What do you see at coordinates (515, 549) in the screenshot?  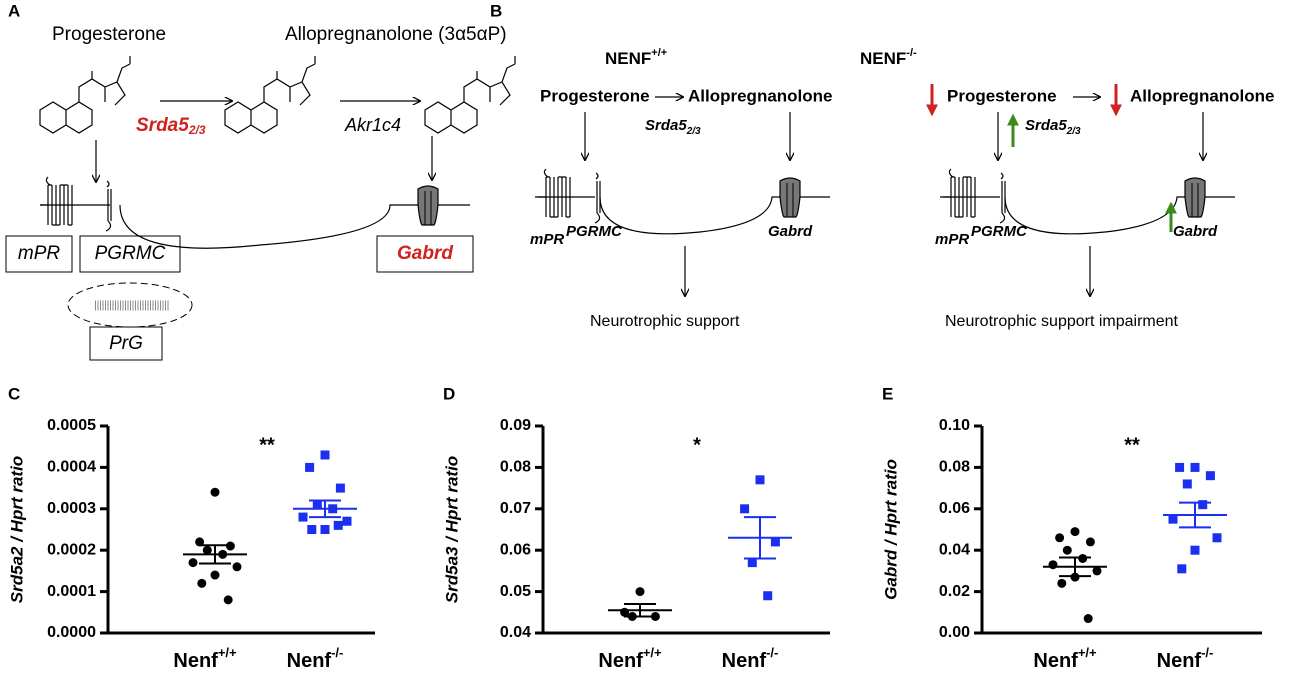 I see `y-tick-label: 0.06` at bounding box center [515, 549].